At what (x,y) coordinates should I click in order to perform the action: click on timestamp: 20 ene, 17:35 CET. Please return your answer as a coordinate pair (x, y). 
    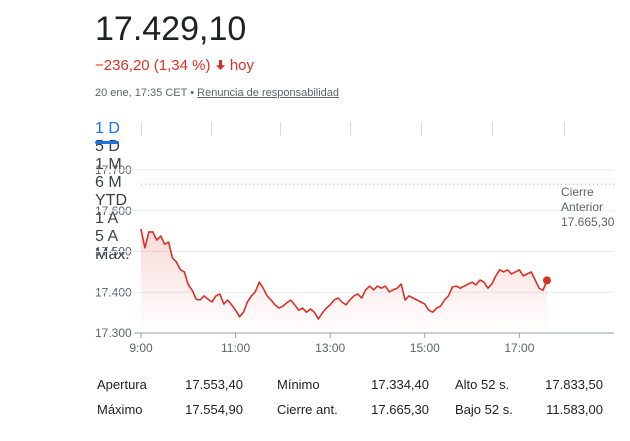
    Looking at the image, I should click on (141, 93).